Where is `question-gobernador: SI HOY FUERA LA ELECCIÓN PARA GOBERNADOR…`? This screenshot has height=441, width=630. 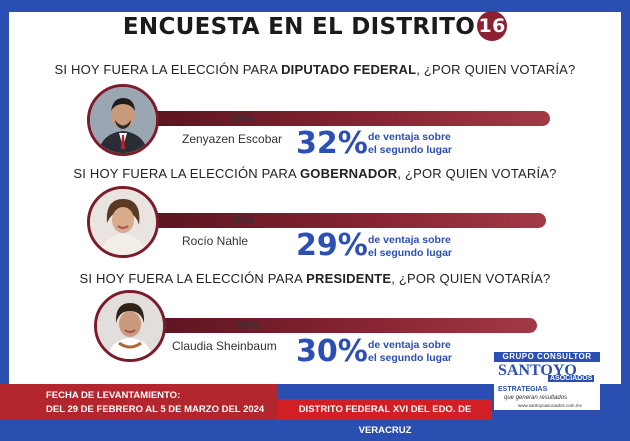
question-gobernador: SI HOY FUERA LA ELECCIÓN PARA GOBERNADOR… is located at coordinates (315, 173).